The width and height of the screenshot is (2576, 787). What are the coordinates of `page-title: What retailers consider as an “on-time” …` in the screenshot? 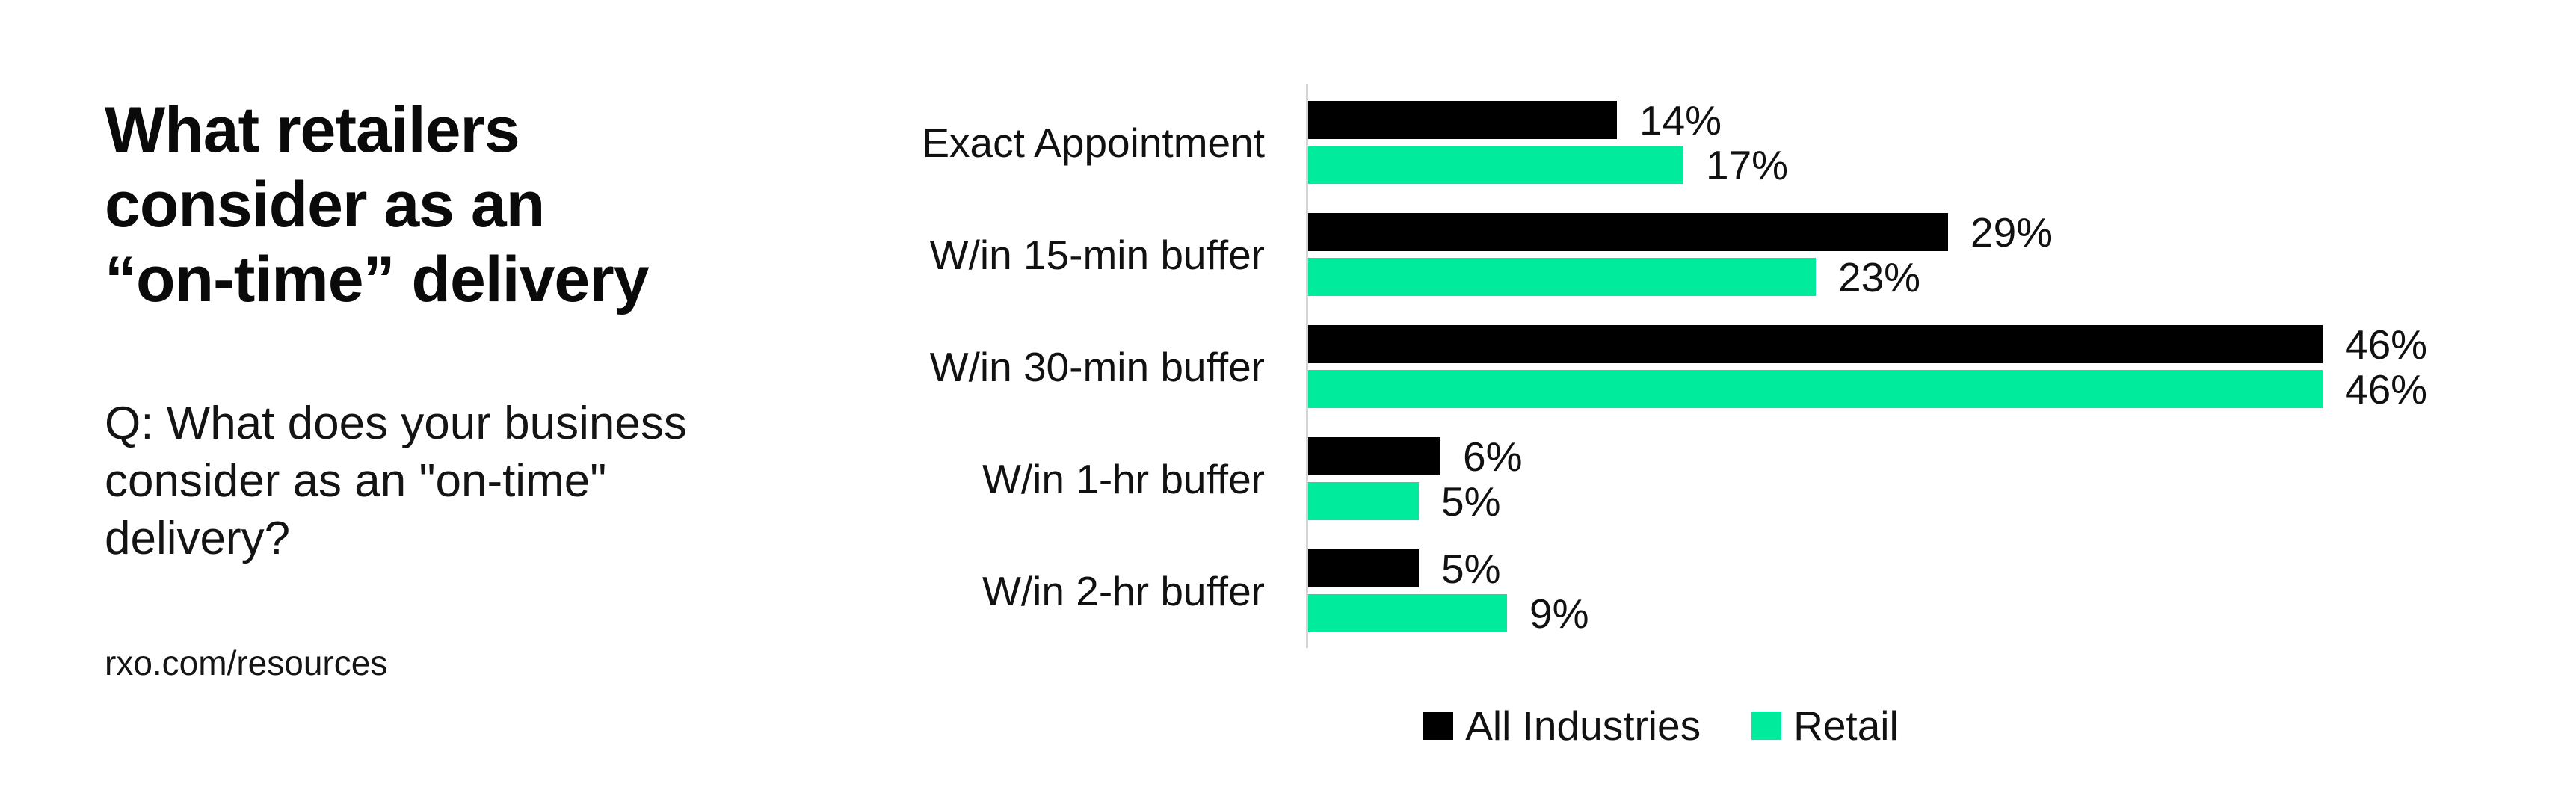 It's located at (377, 204).